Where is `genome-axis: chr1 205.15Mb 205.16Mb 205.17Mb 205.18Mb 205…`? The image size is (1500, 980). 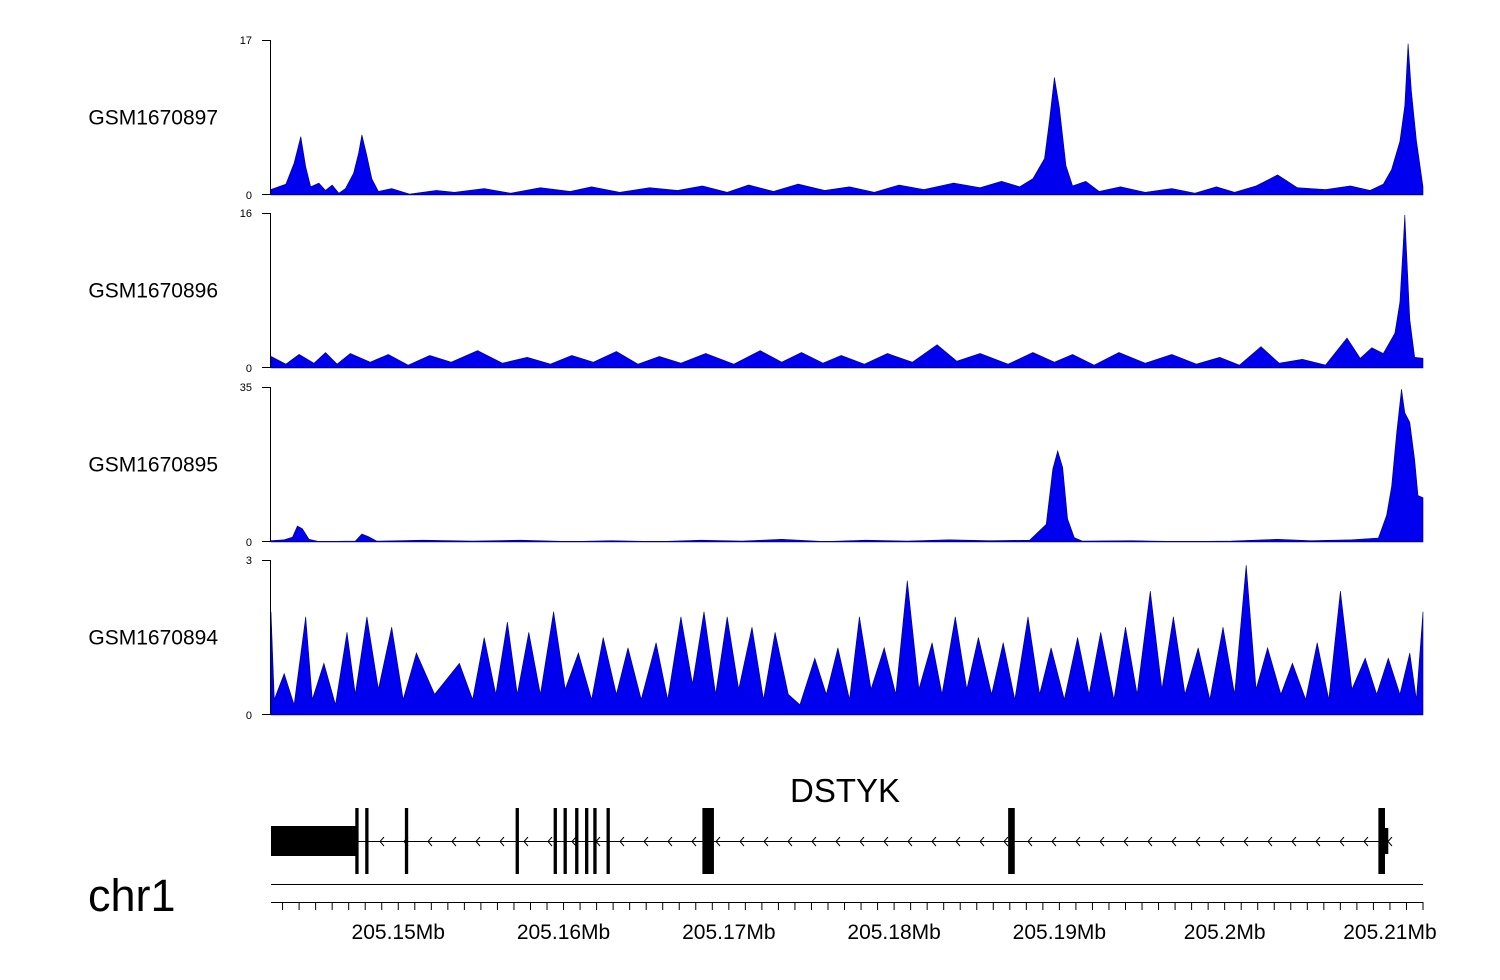
genome-axis: chr1 205.15Mb 205.16Mb 205.17Mb 205.18Mb 205… is located at coordinates (762, 907).